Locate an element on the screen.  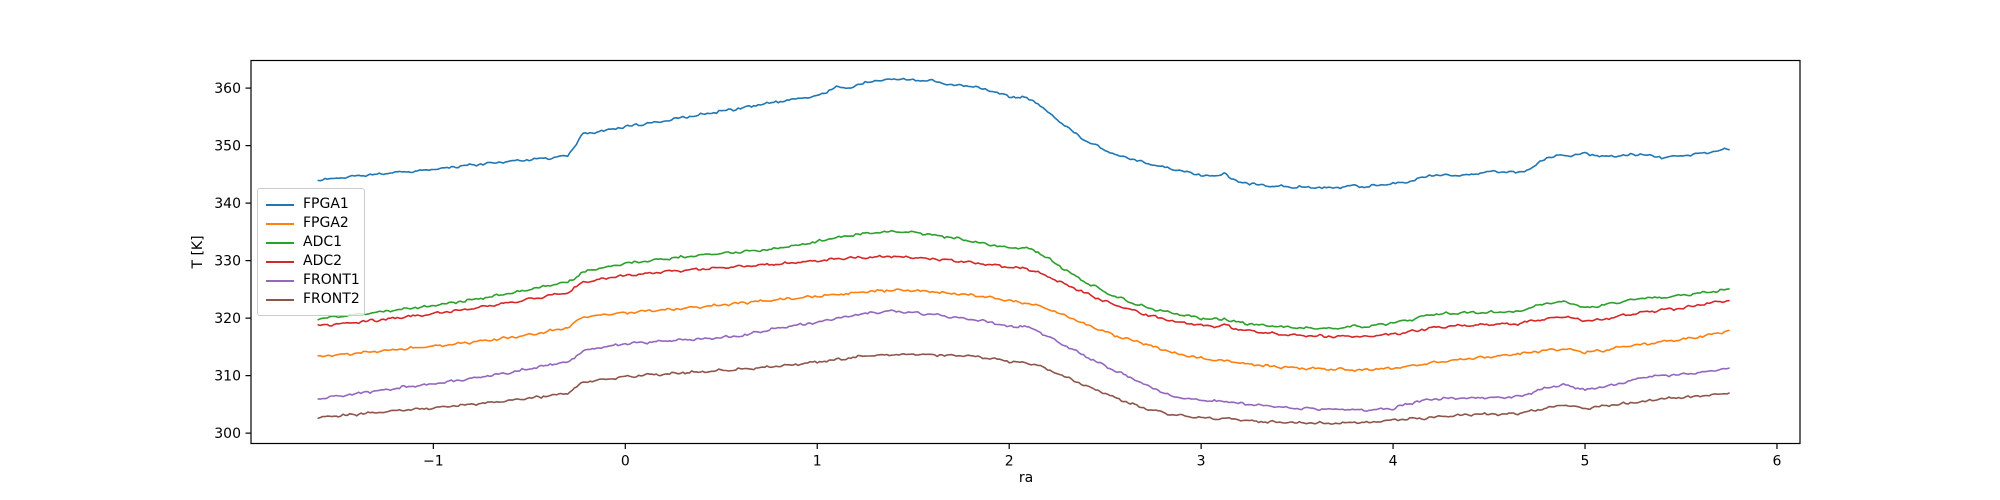
y-tick-label: 350 is located at coordinates (227, 147).